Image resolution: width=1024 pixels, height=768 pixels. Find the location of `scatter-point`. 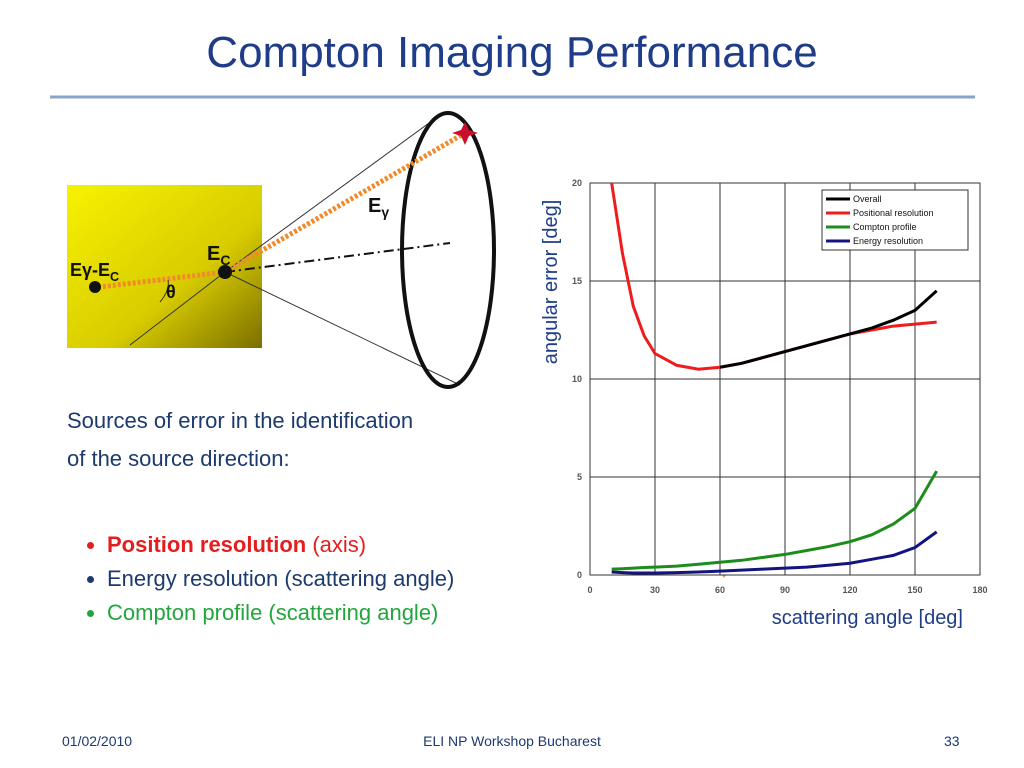

scatter-point is located at coordinates (225, 272).